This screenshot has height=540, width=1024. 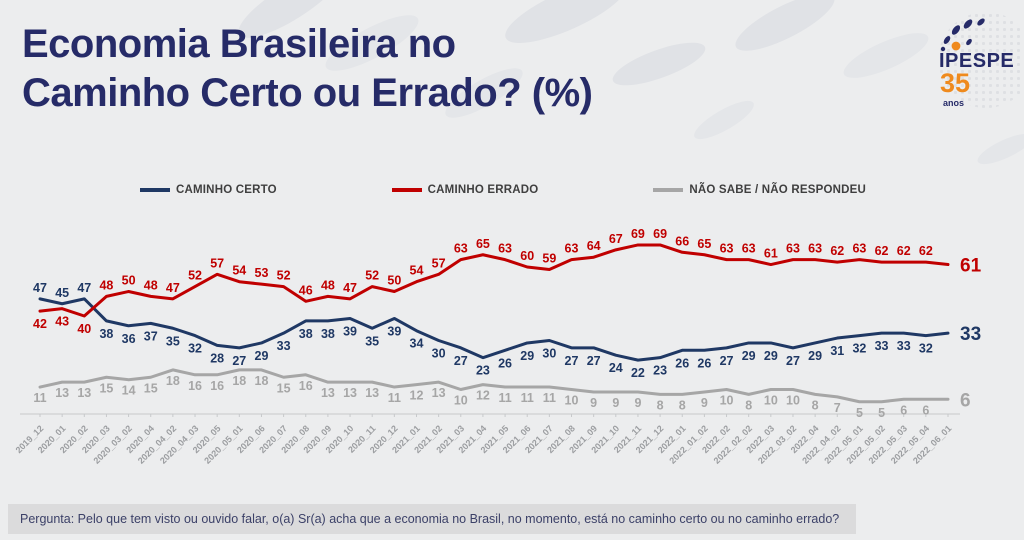 What do you see at coordinates (84, 329) in the screenshot?
I see `data-label: 40` at bounding box center [84, 329].